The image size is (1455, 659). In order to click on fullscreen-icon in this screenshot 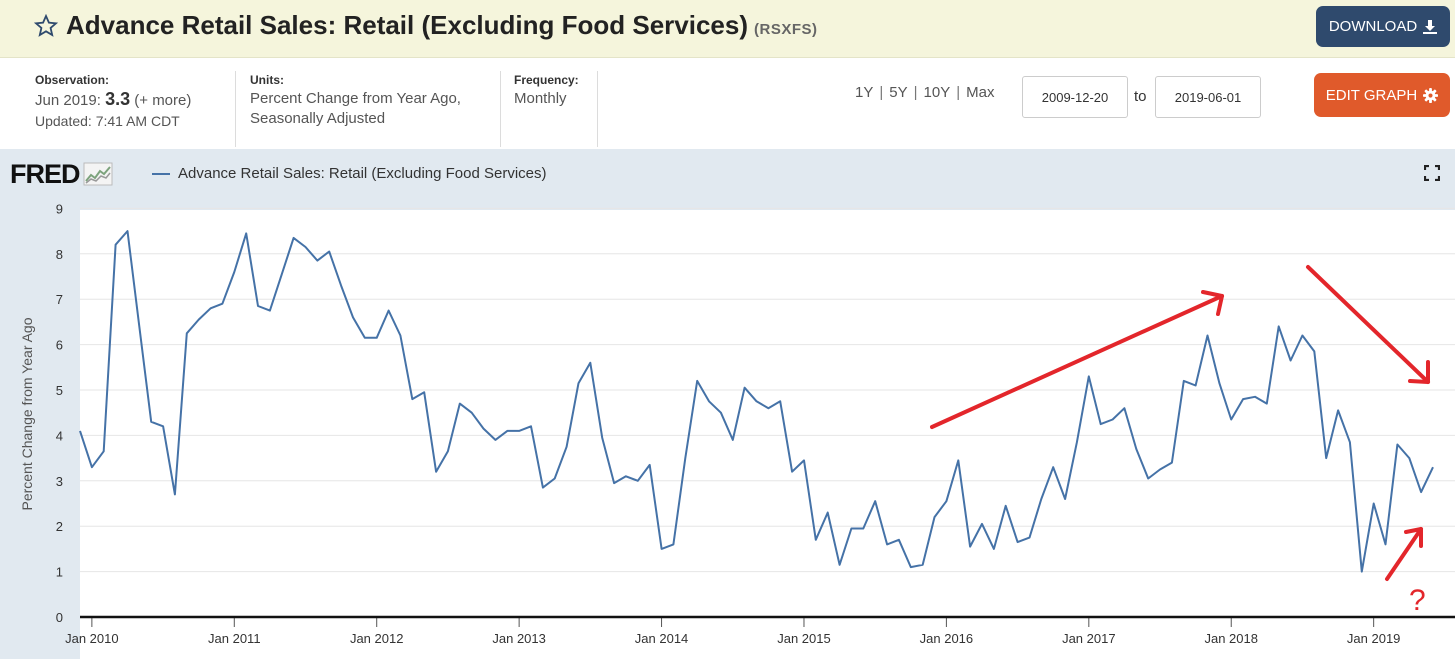, I will do `click(1432, 173)`.